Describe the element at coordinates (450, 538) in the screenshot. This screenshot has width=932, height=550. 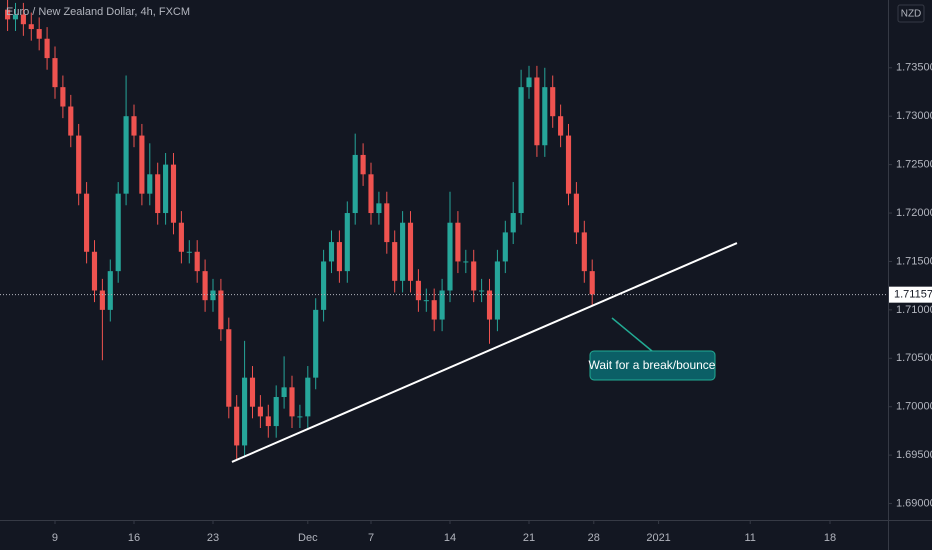
I see `x-tick-label: 14` at that location.